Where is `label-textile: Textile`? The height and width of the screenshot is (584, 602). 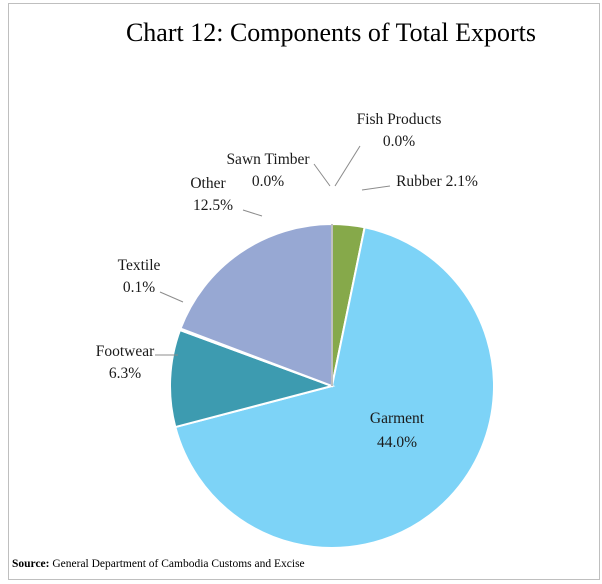 label-textile: Textile is located at coordinates (139, 265).